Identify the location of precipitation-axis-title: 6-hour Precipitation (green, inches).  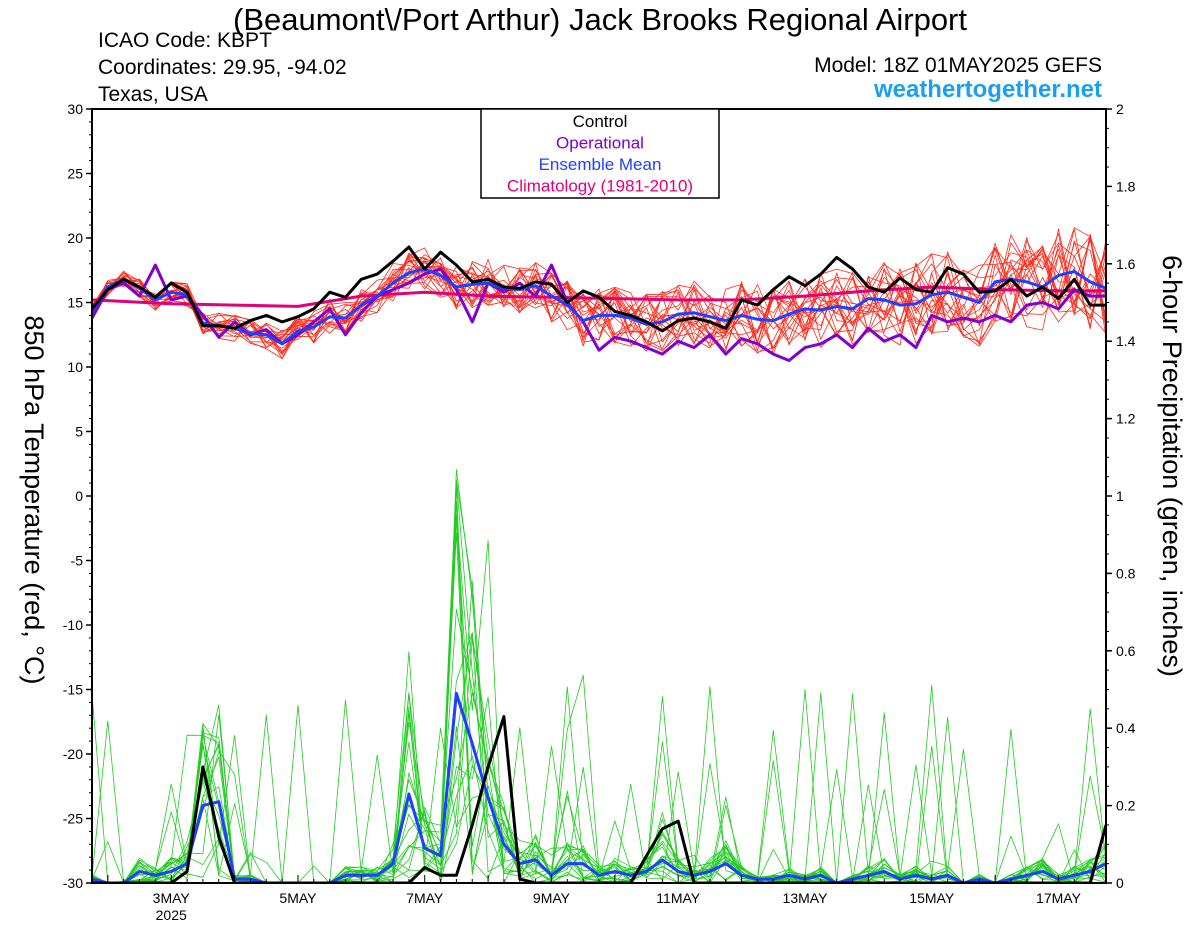
(1172, 466).